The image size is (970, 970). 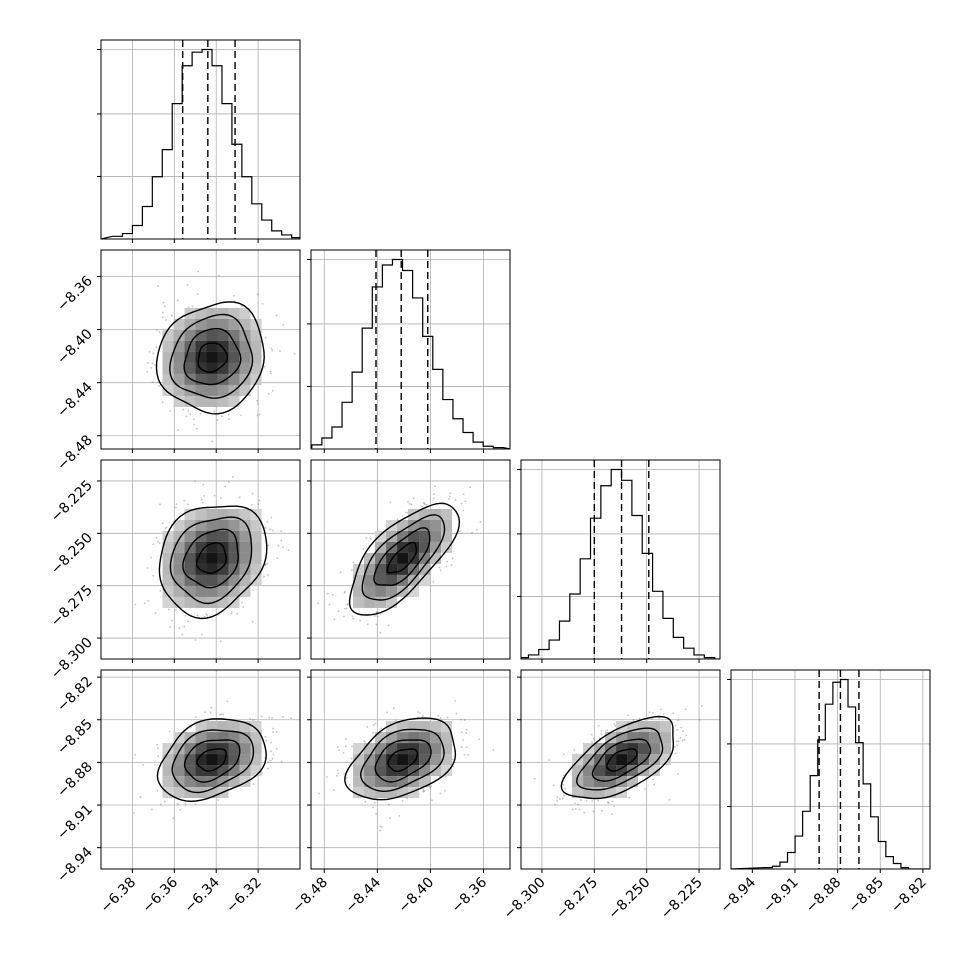 I want to click on xtick-label: −8.225, so click(x=682, y=899).